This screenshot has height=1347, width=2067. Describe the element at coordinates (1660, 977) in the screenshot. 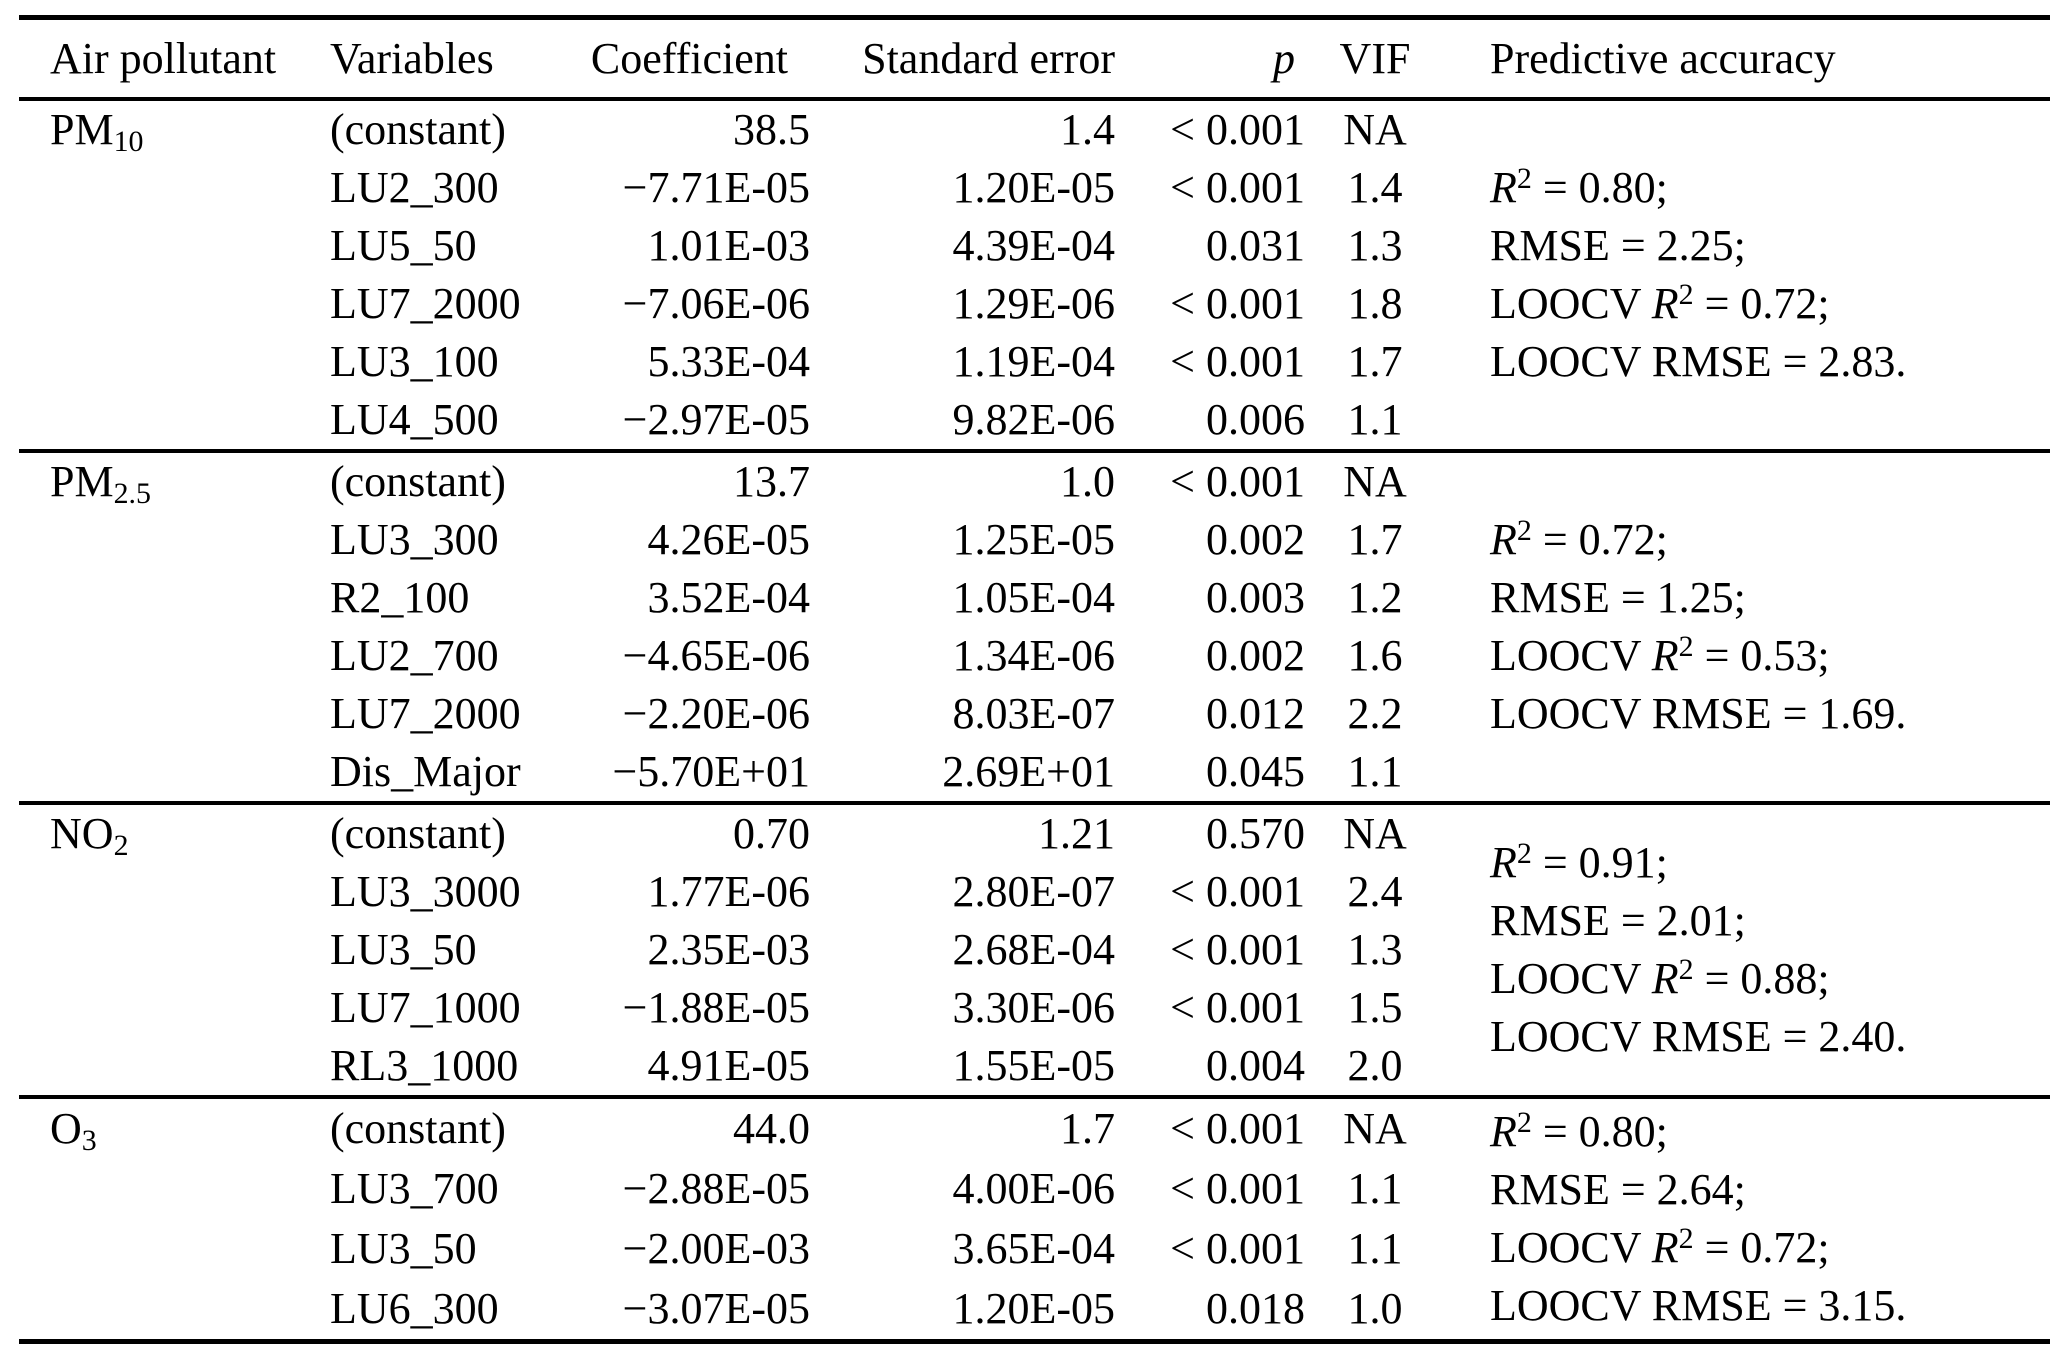

I see `accuracy-line: LOOCV R2 = 0.88;` at that location.